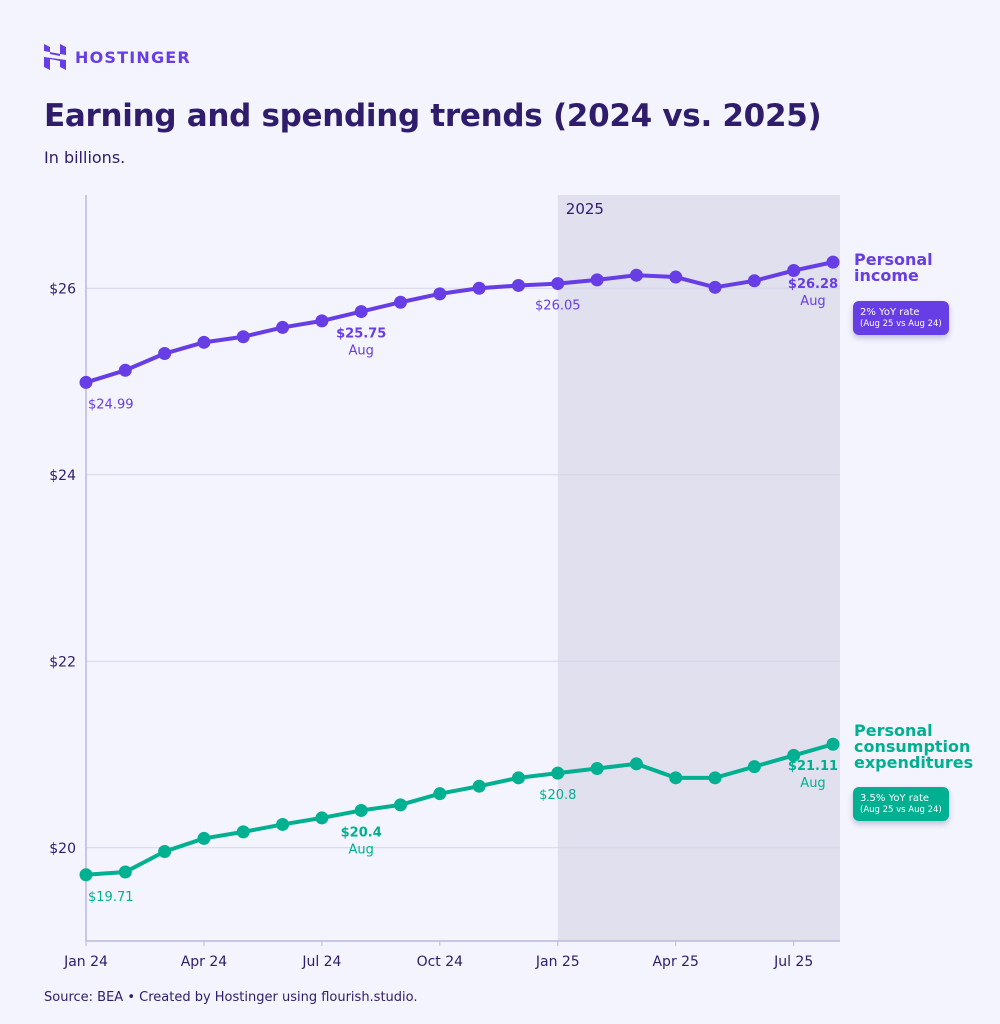 Image resolution: width=1000 pixels, height=1024 pixels. I want to click on chart-subtitle: In billions., so click(85, 157).